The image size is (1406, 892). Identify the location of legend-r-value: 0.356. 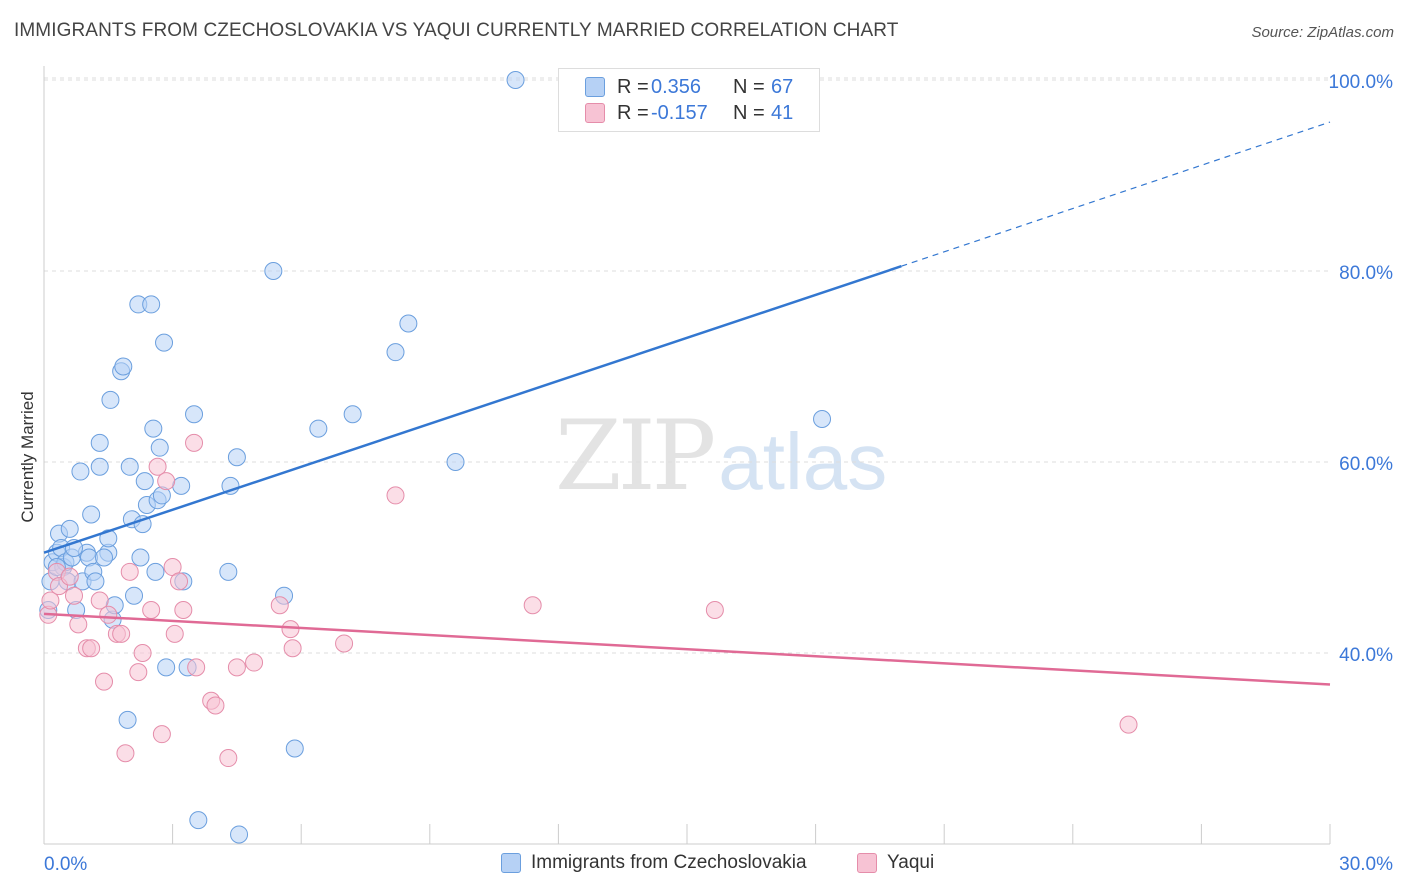
(676, 86).